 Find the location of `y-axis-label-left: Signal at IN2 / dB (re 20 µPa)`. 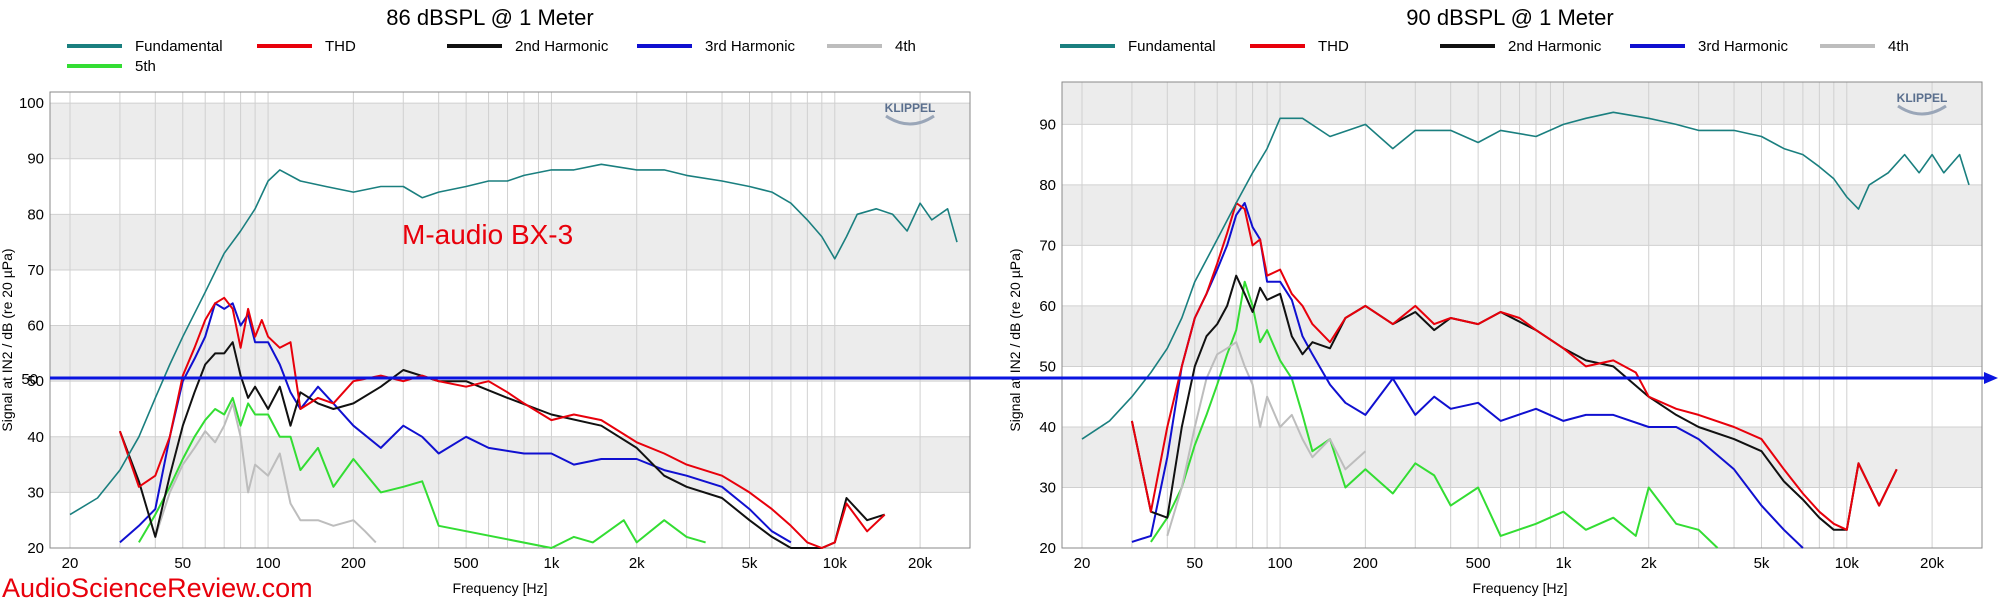

y-axis-label-left: Signal at IN2 / dB (re 20 µPa) is located at coordinates (7, 339).